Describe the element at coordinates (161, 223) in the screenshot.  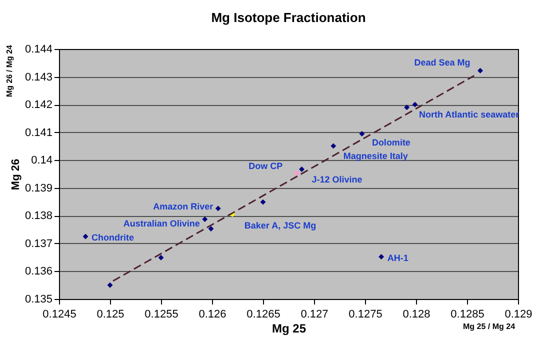
I see `annotation: Australian Olivine` at that location.